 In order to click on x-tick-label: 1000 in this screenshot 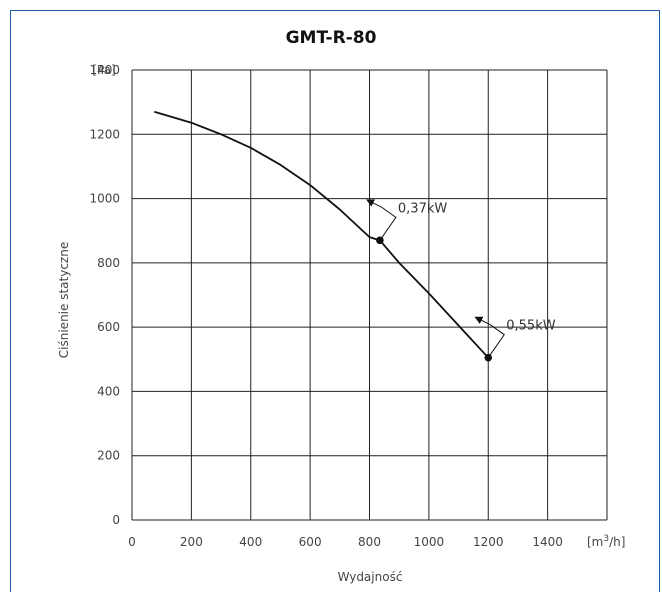, I will do `click(429, 542)`.